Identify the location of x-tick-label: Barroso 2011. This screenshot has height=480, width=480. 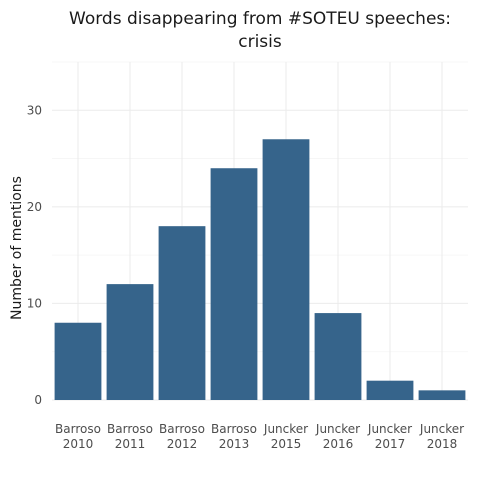
(130, 436).